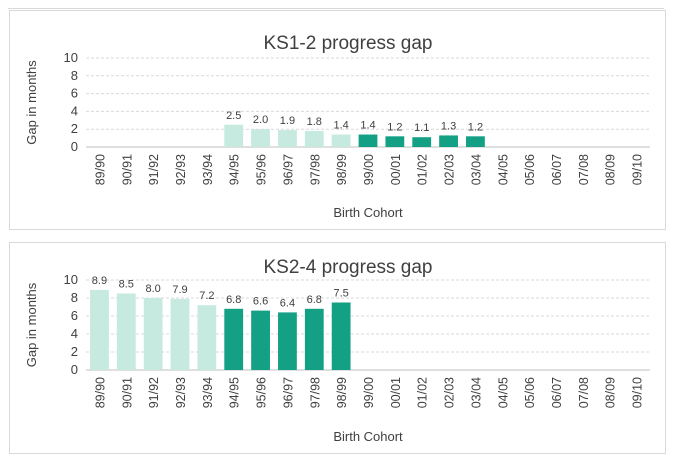 The width and height of the screenshot is (674, 465). I want to click on data-label: 7.9, so click(179, 290).